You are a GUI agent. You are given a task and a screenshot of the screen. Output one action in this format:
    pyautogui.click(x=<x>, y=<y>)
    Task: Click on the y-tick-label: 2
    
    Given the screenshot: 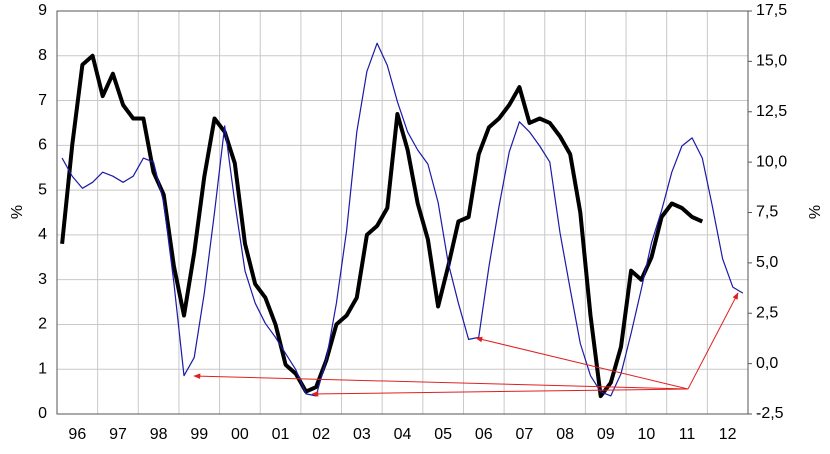 What is the action you would take?
    pyautogui.click(x=42, y=324)
    